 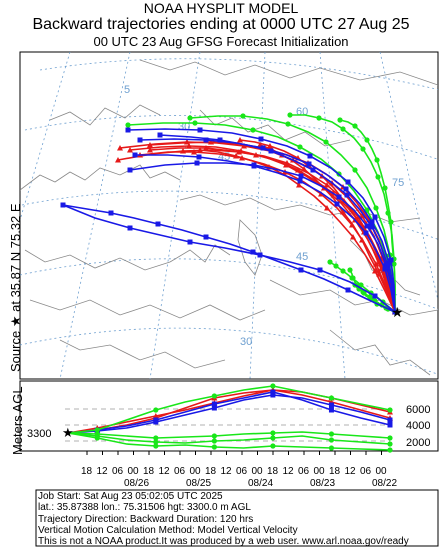 What do you see at coordinates (397, 312) in the screenshot?
I see `source-star-marker: ★` at bounding box center [397, 312].